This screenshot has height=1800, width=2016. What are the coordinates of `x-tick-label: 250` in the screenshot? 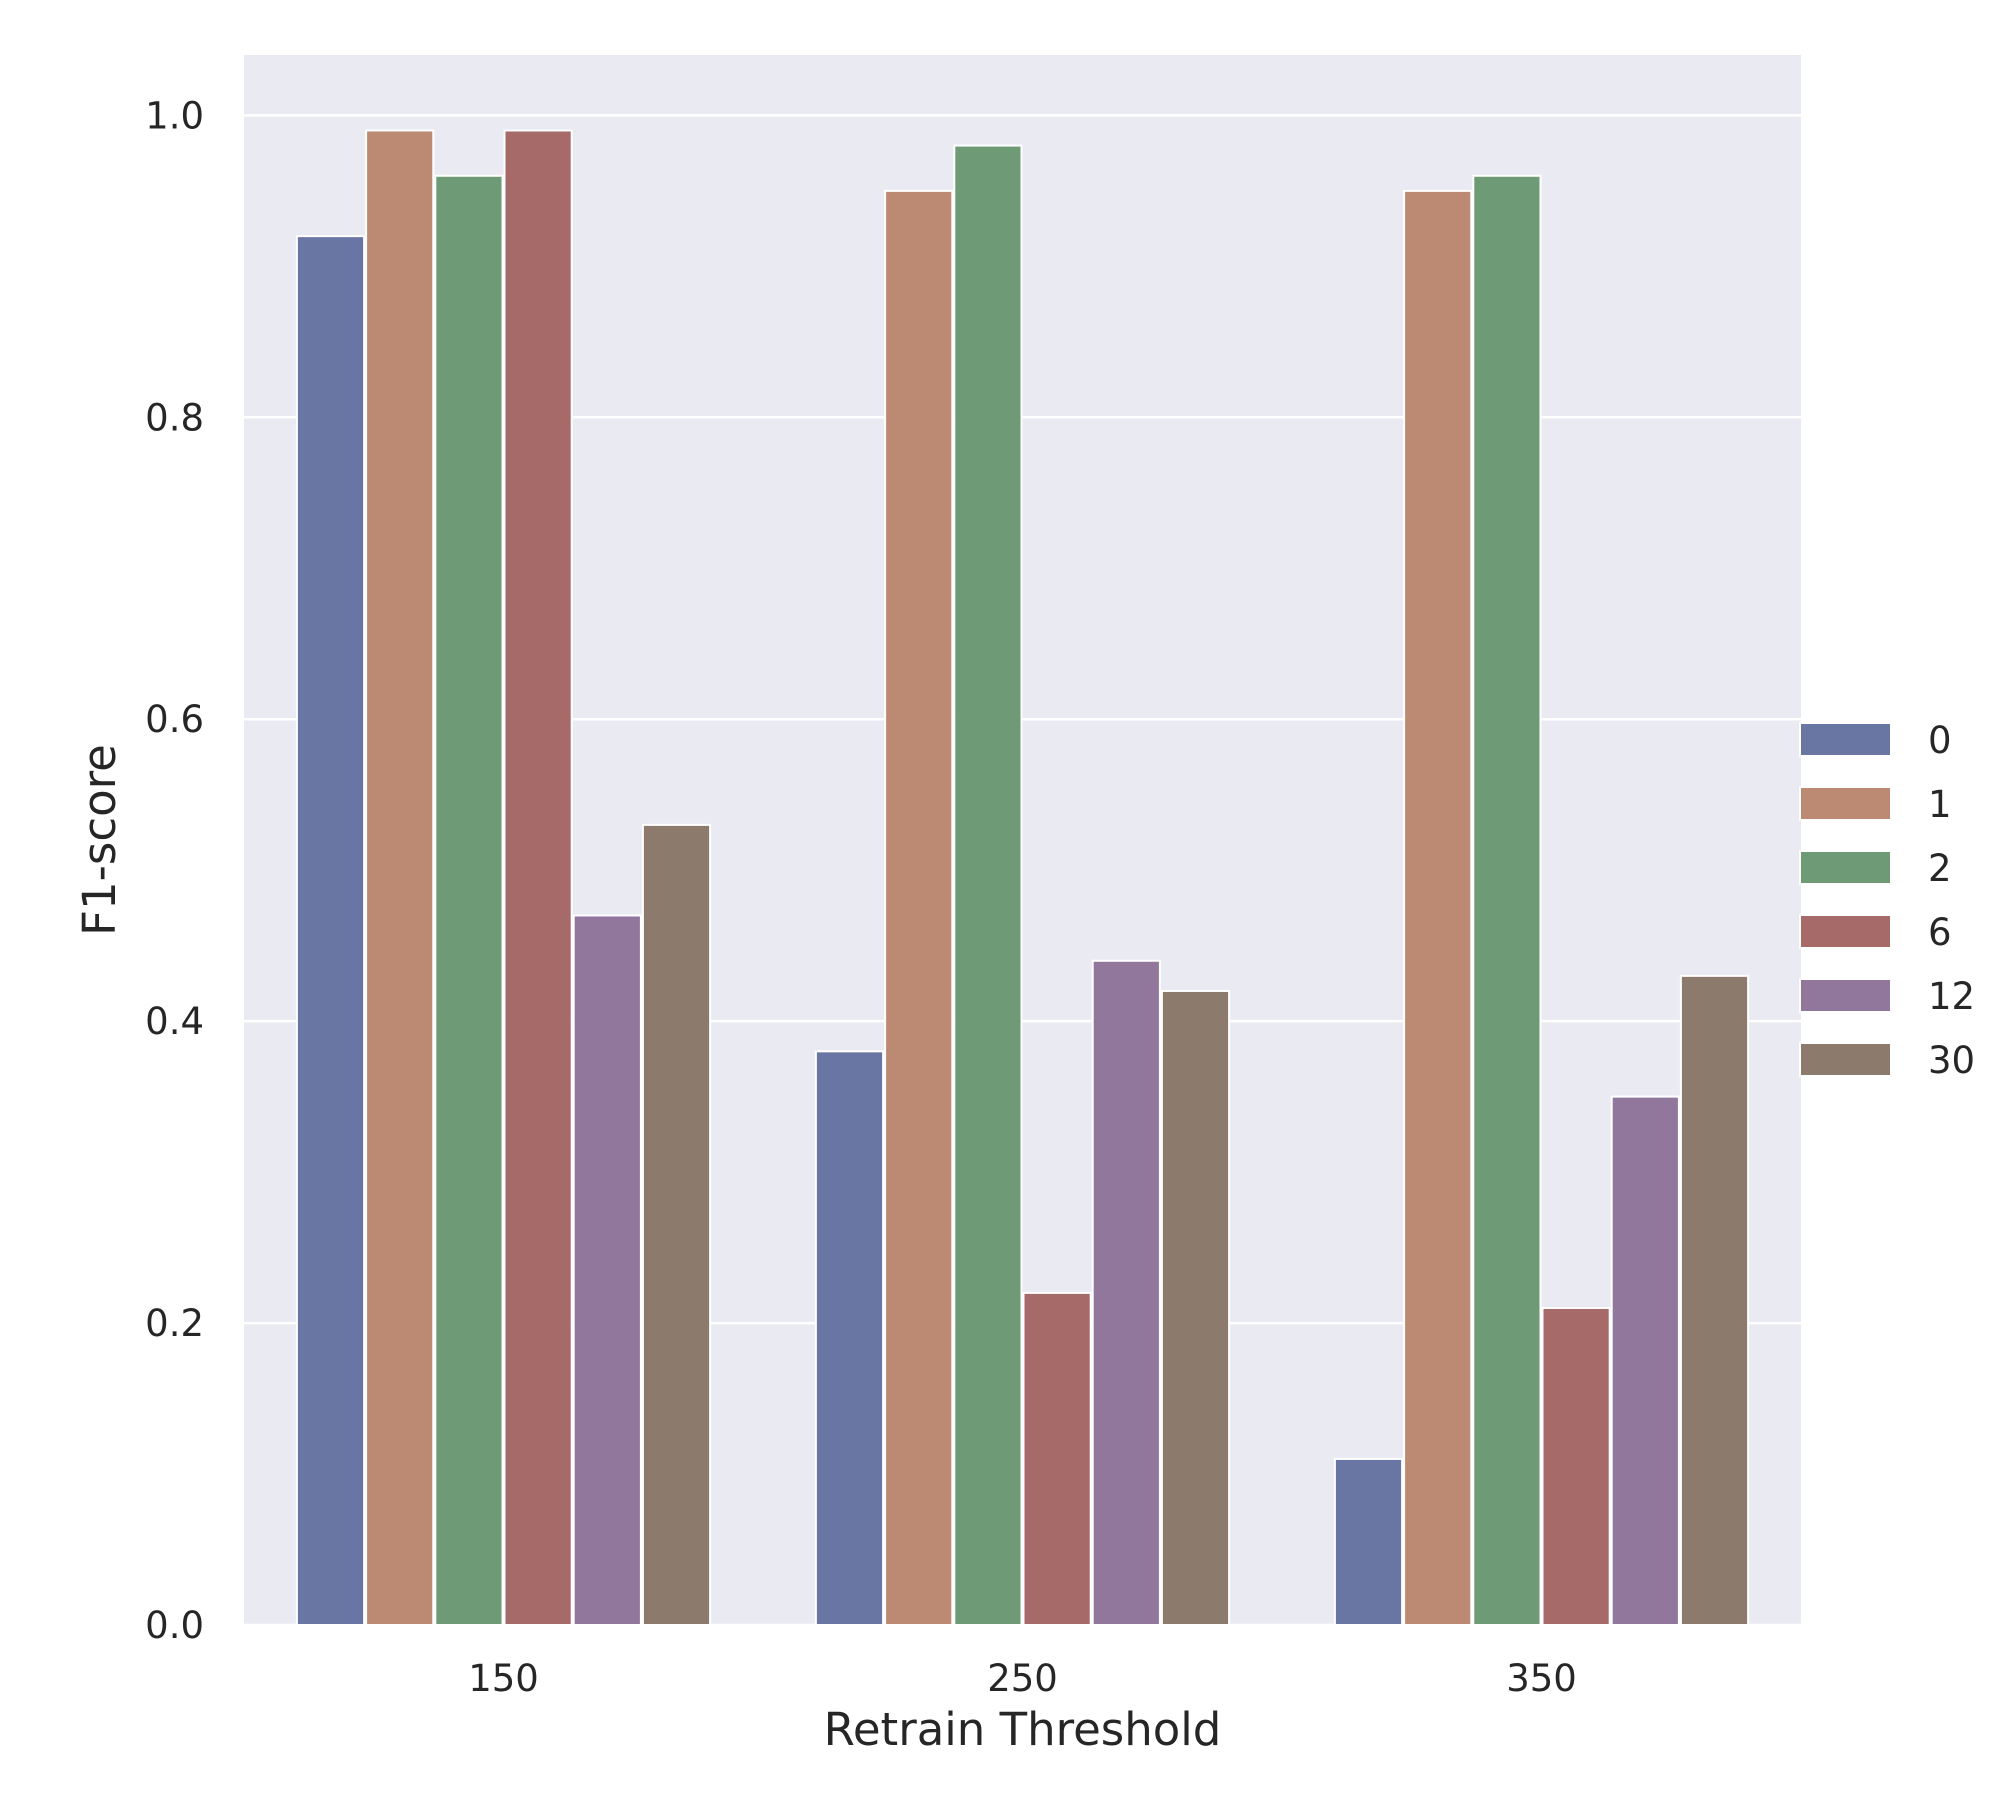 It's located at (1022, 1678).